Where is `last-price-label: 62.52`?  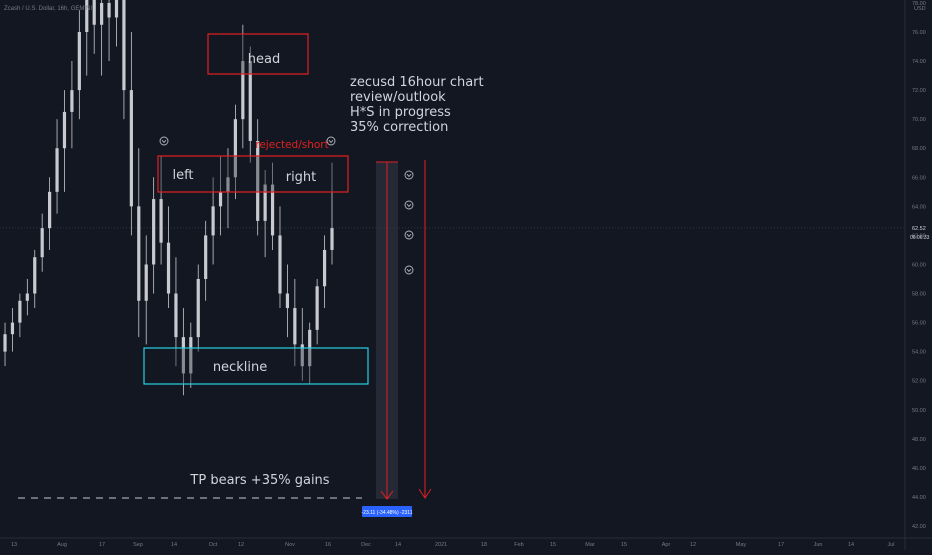 last-price-label: 62.52 is located at coordinates (919, 229).